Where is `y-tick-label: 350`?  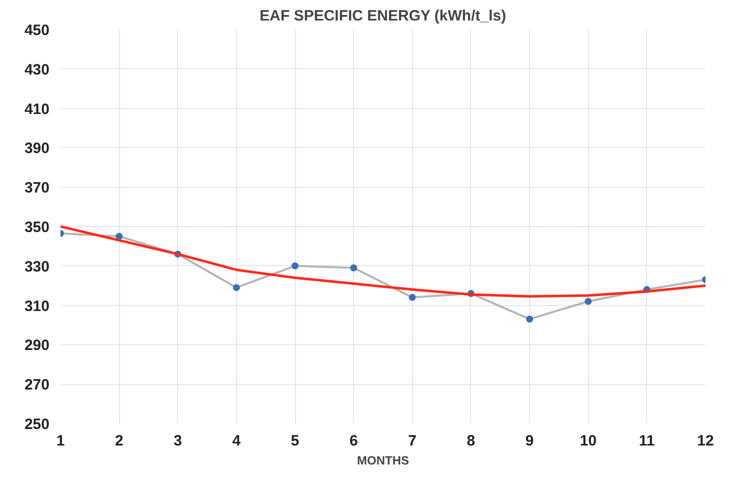
y-tick-label: 350 is located at coordinates (37, 227).